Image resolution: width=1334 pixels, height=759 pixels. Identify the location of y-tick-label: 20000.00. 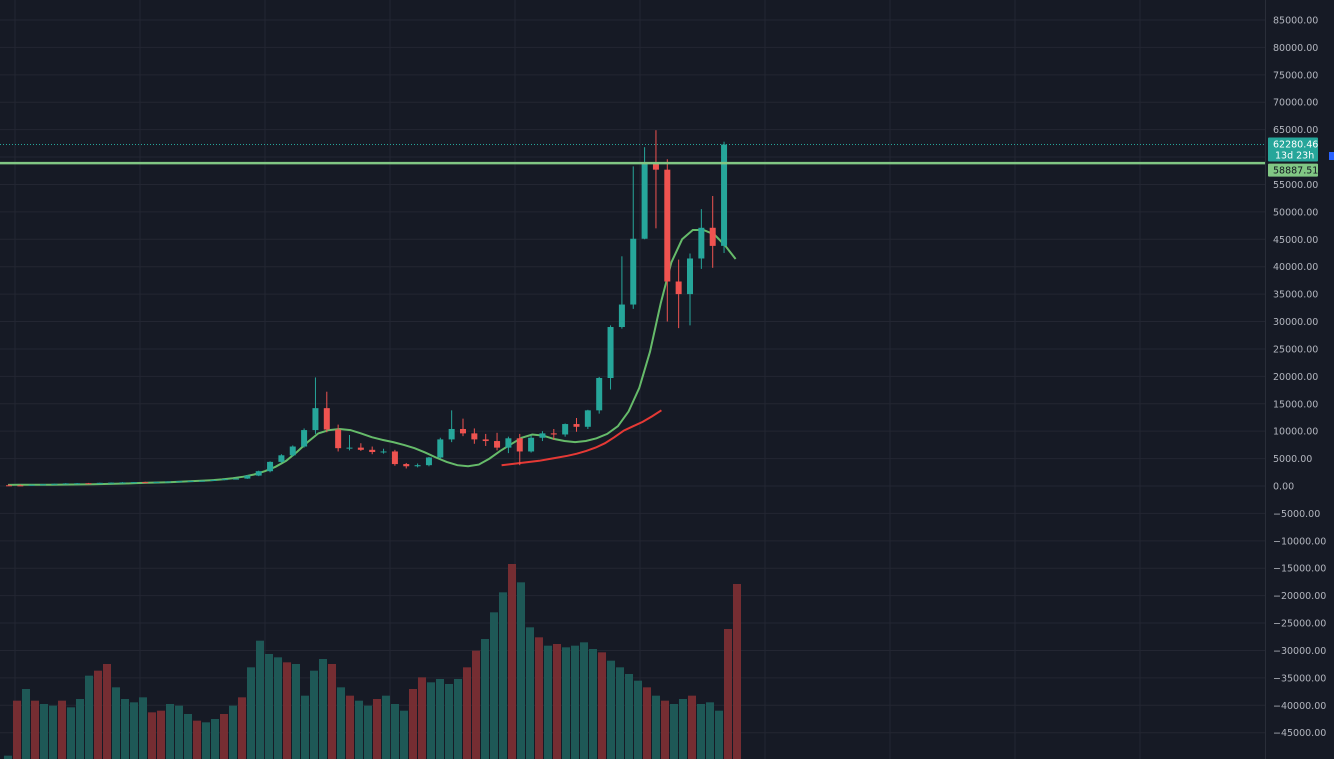
(1295, 377).